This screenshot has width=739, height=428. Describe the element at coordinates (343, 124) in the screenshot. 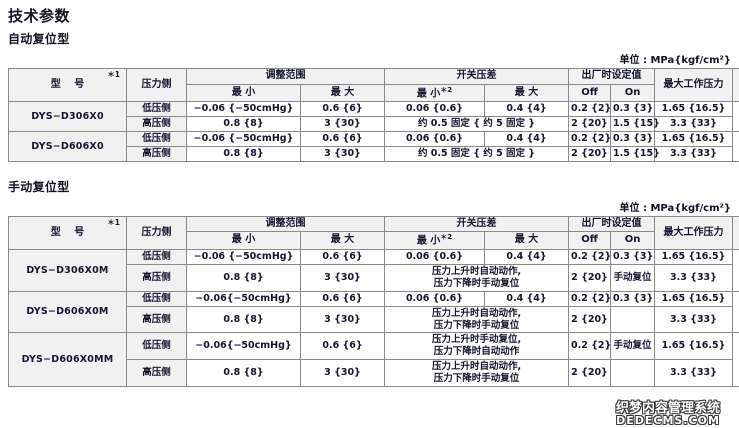

I see `adjust-max-cell: 3 {30}` at that location.